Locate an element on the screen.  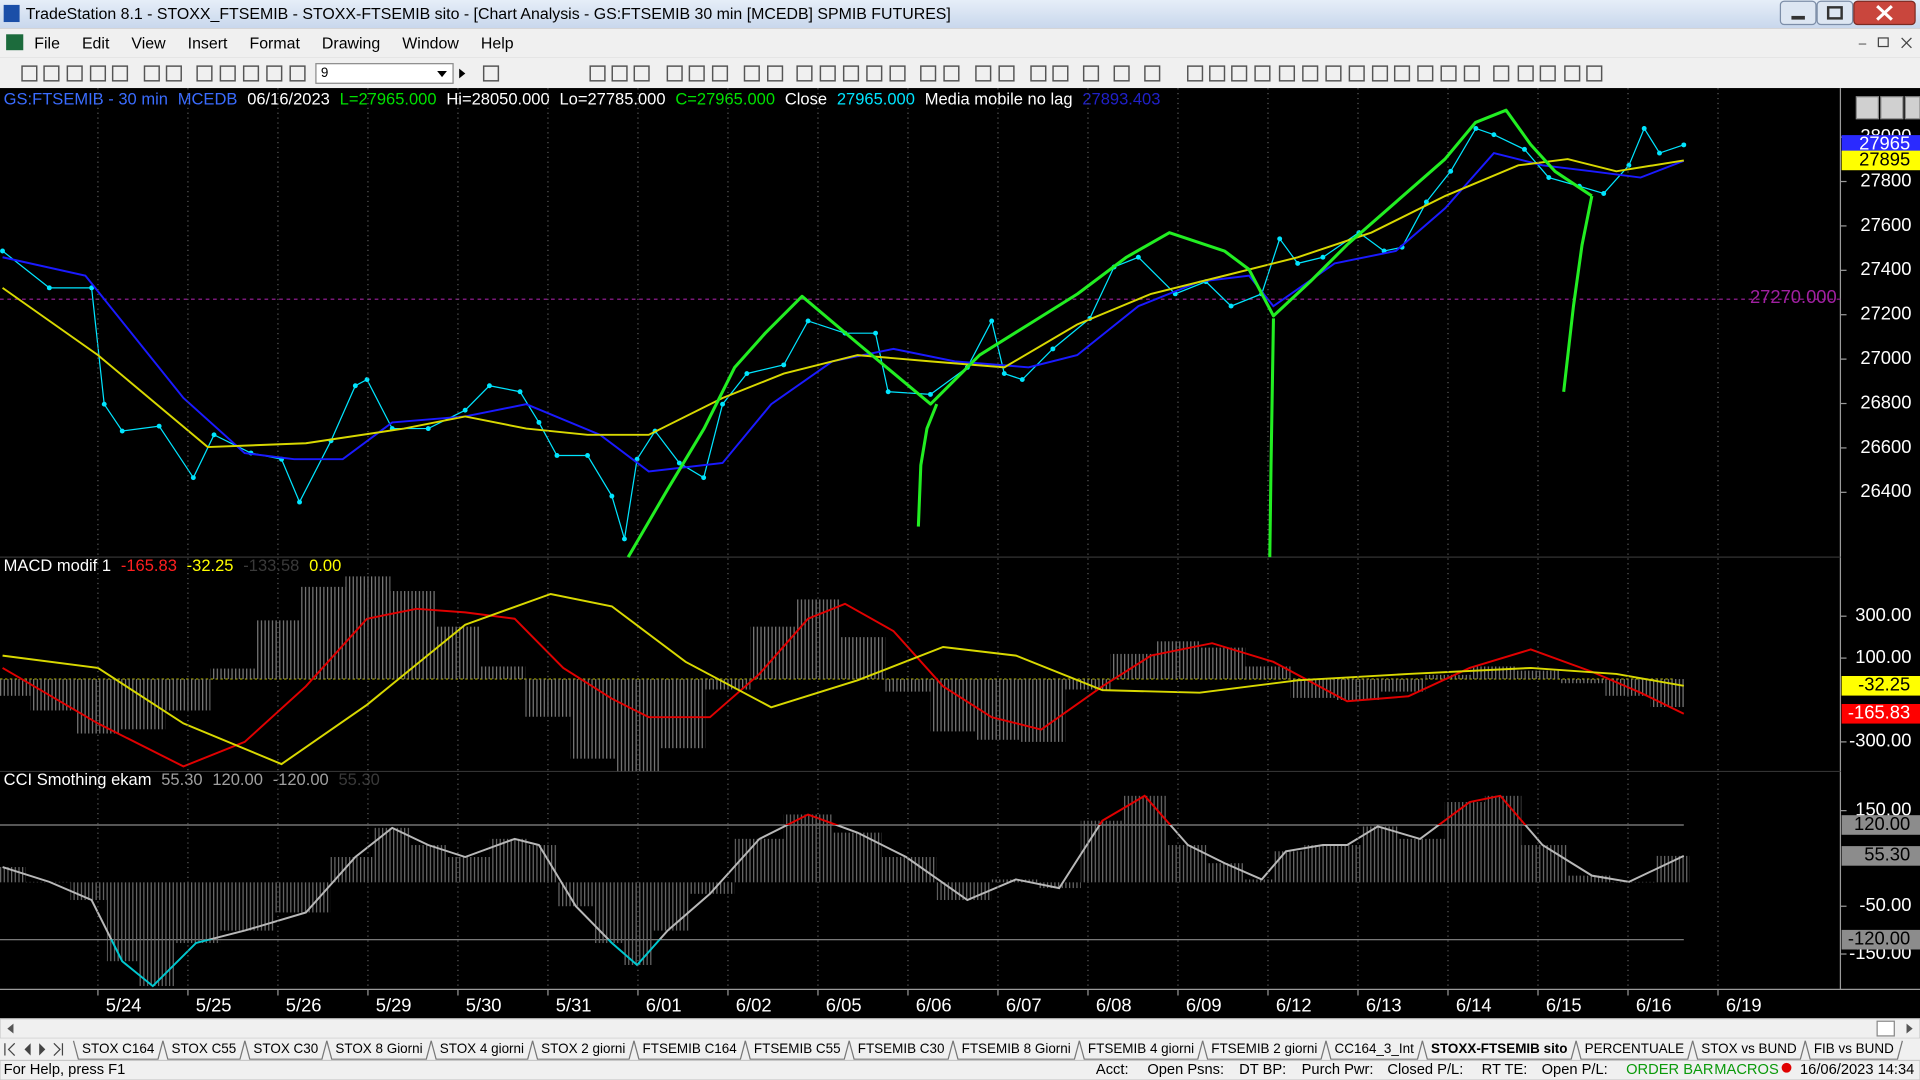
tab: STOX 8 Giorni is located at coordinates (378, 1048).